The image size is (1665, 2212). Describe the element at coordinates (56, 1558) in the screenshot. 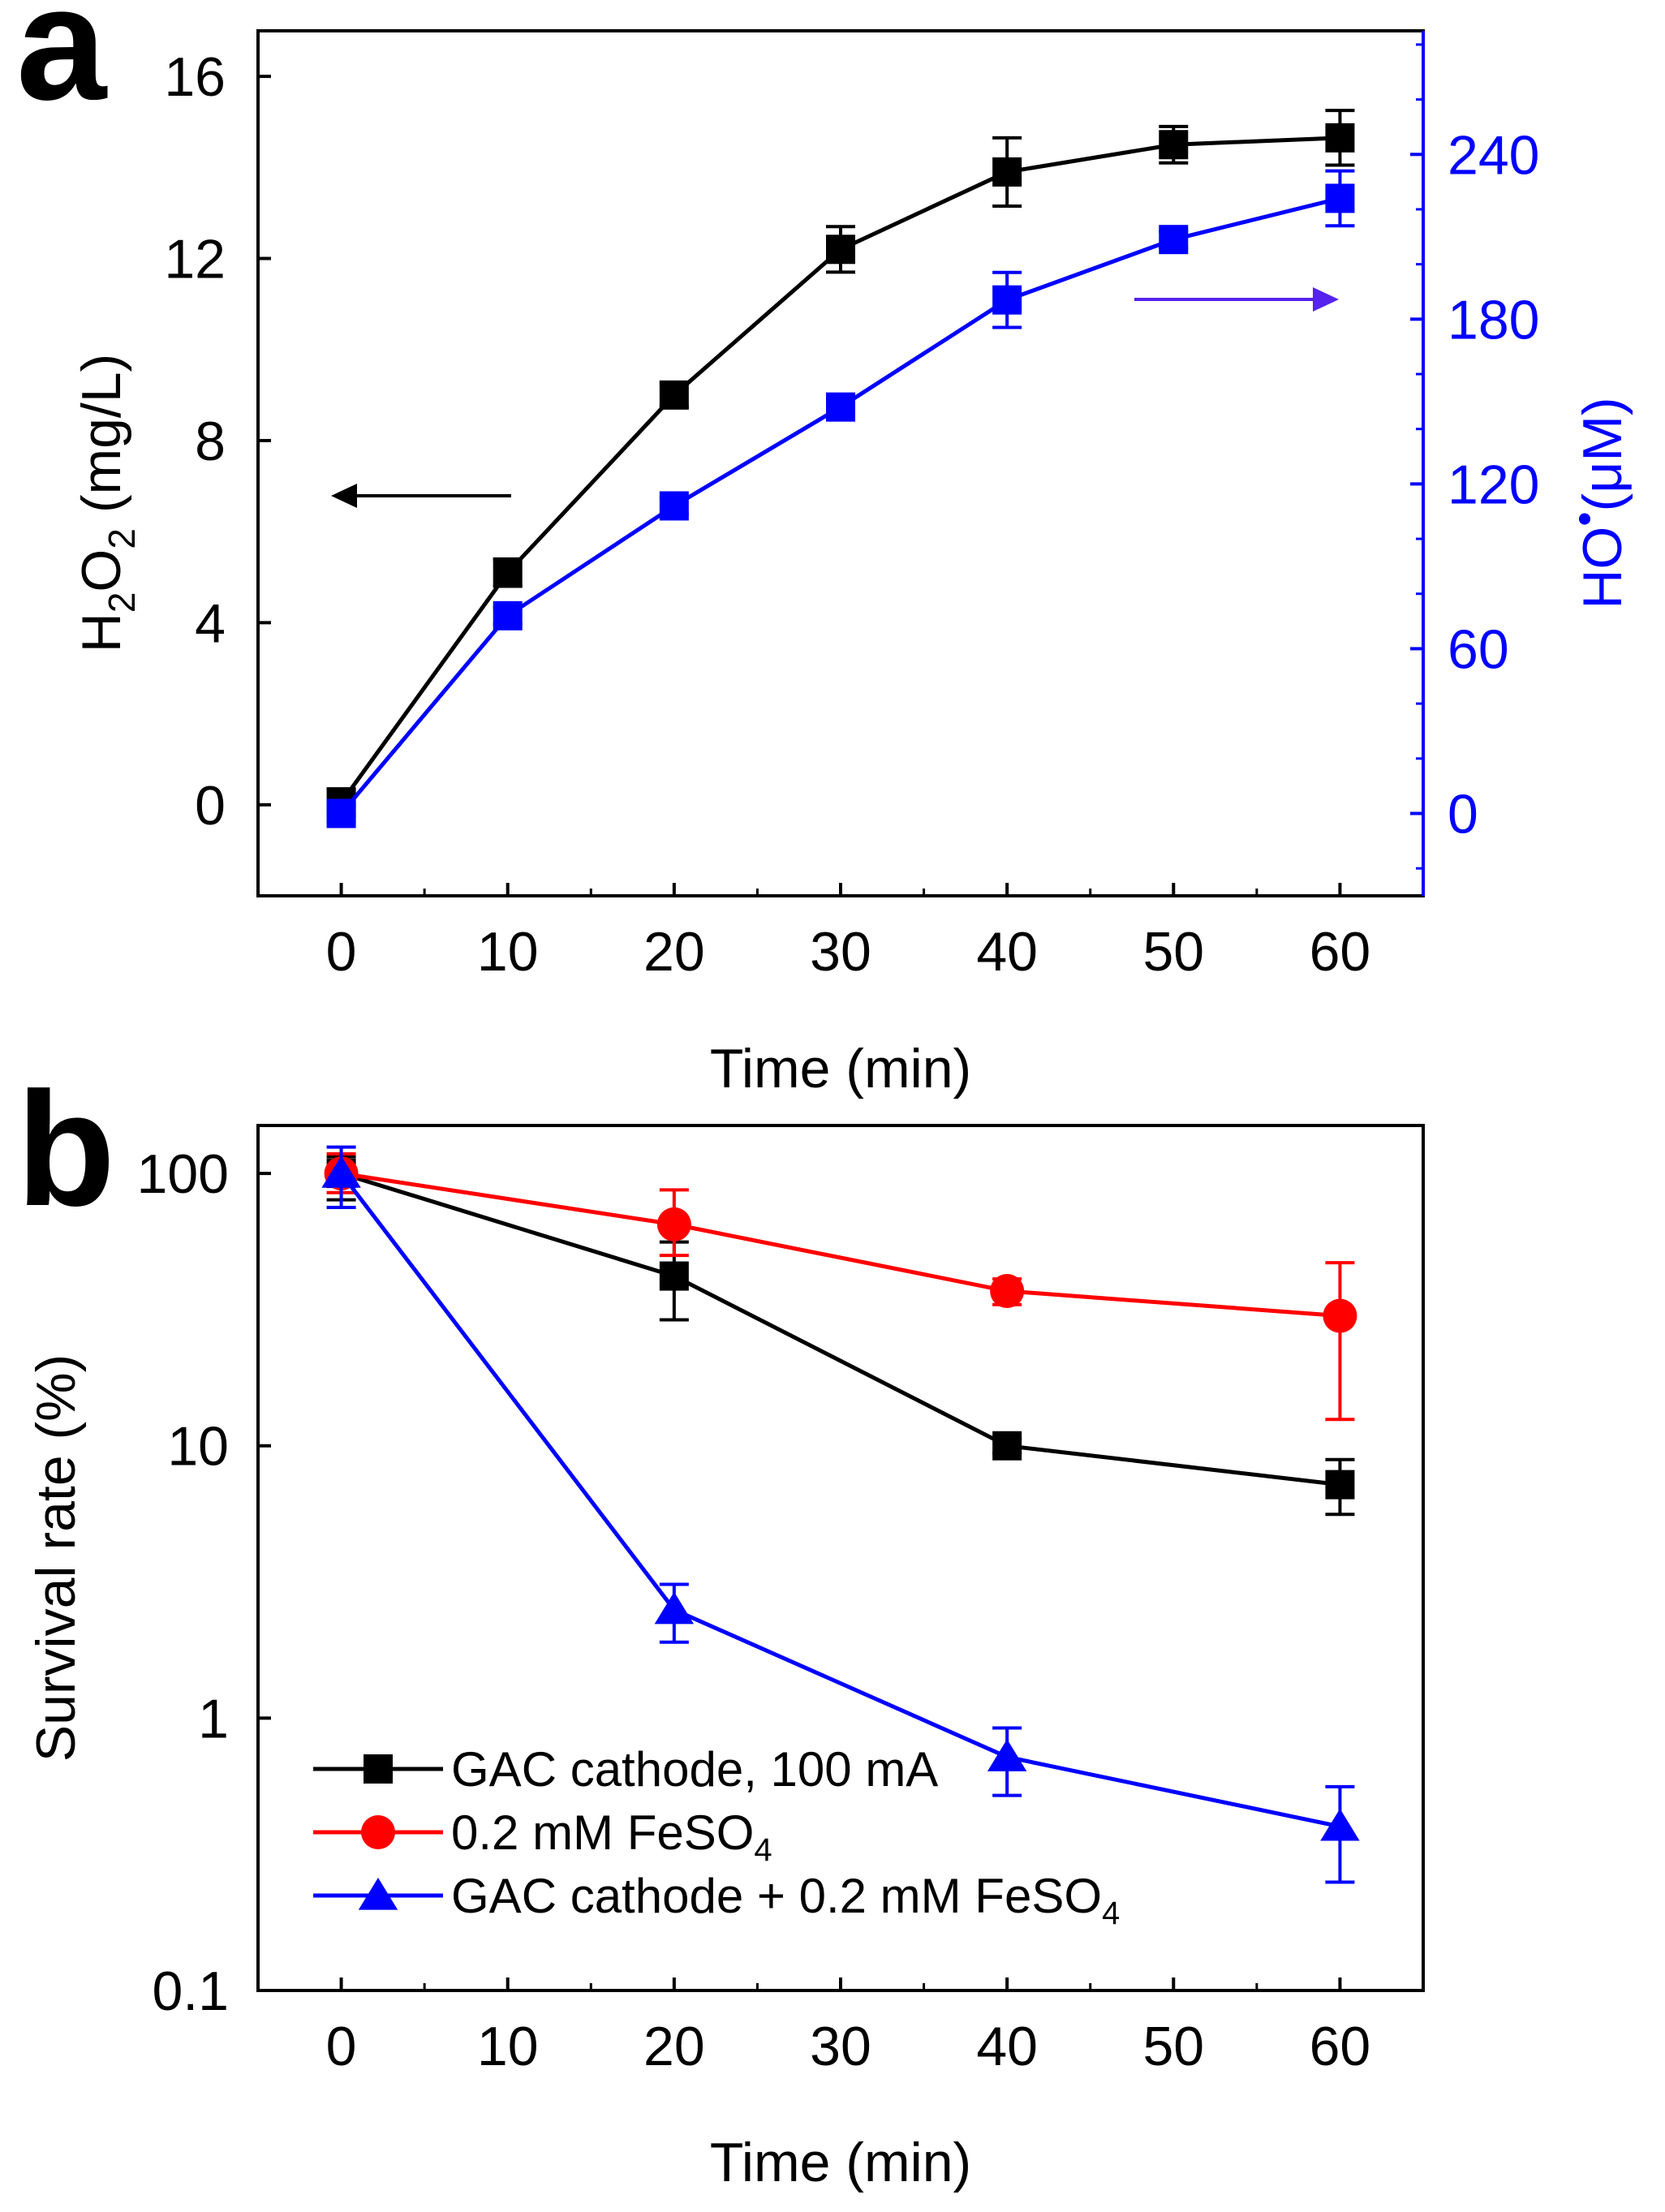

I see `y-axis-title-b: Survival rate (%)` at that location.